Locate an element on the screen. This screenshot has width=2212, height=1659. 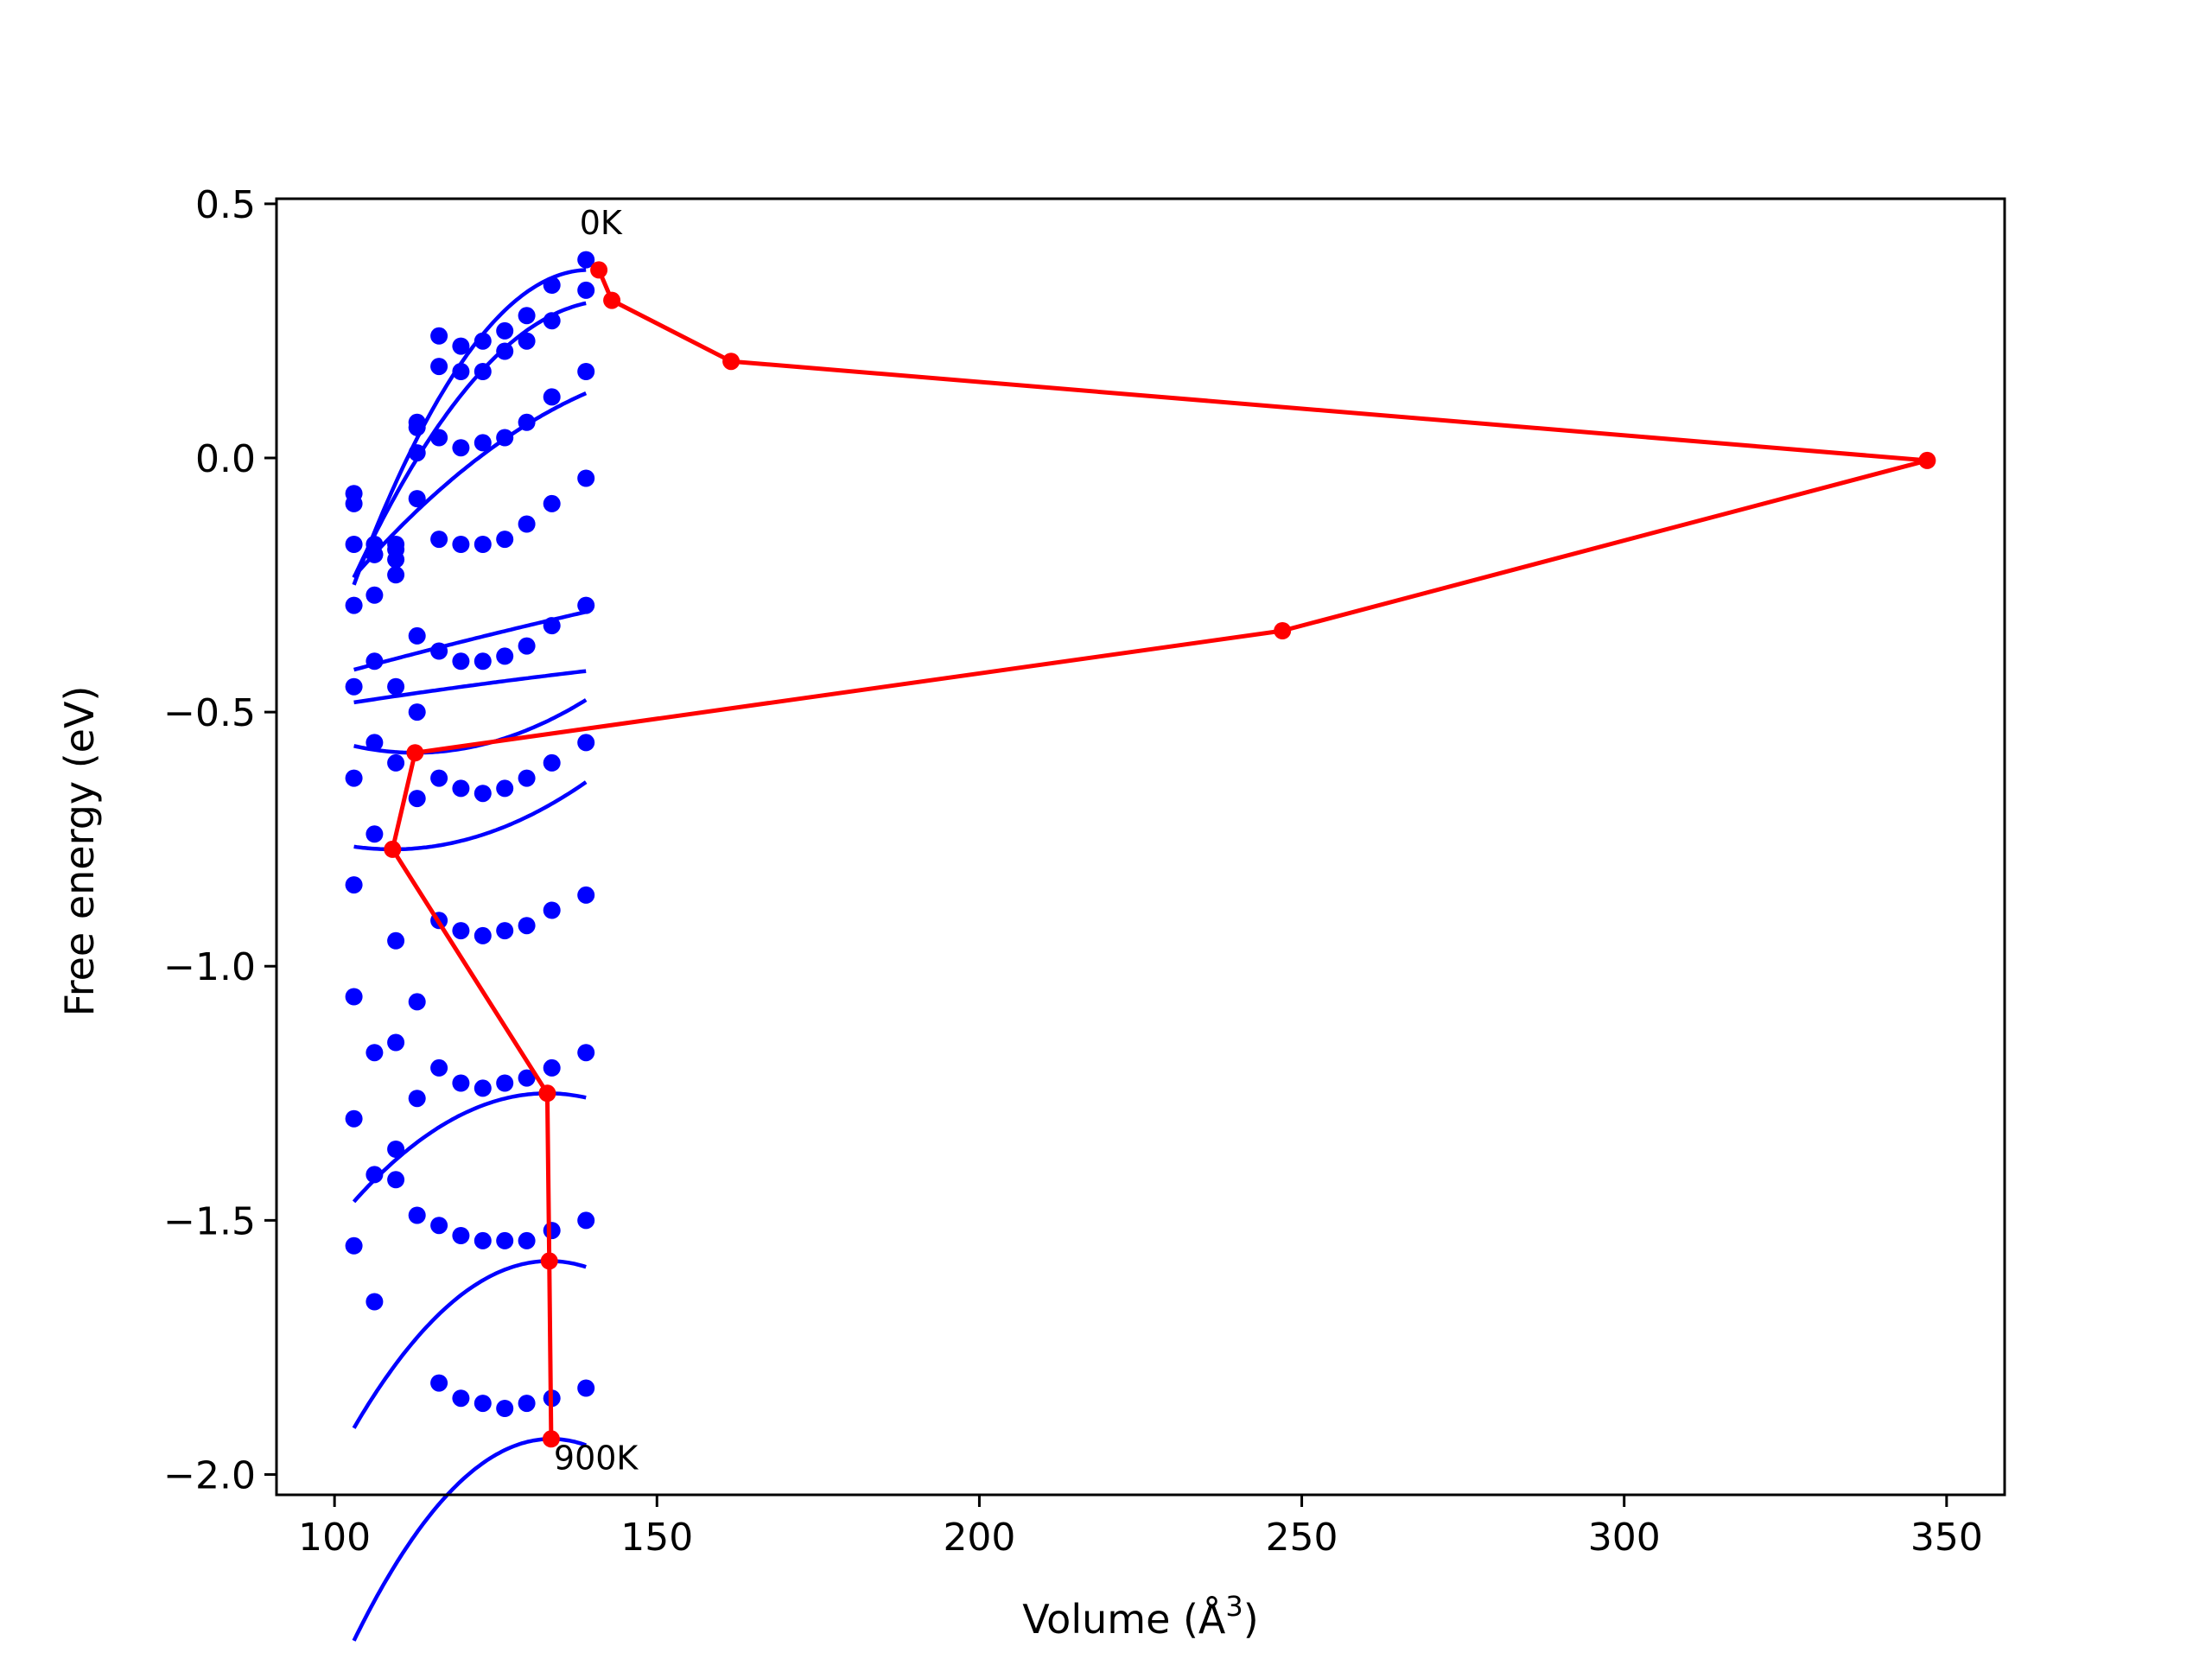
annotations: 0K 900K is located at coordinates (596, 840).